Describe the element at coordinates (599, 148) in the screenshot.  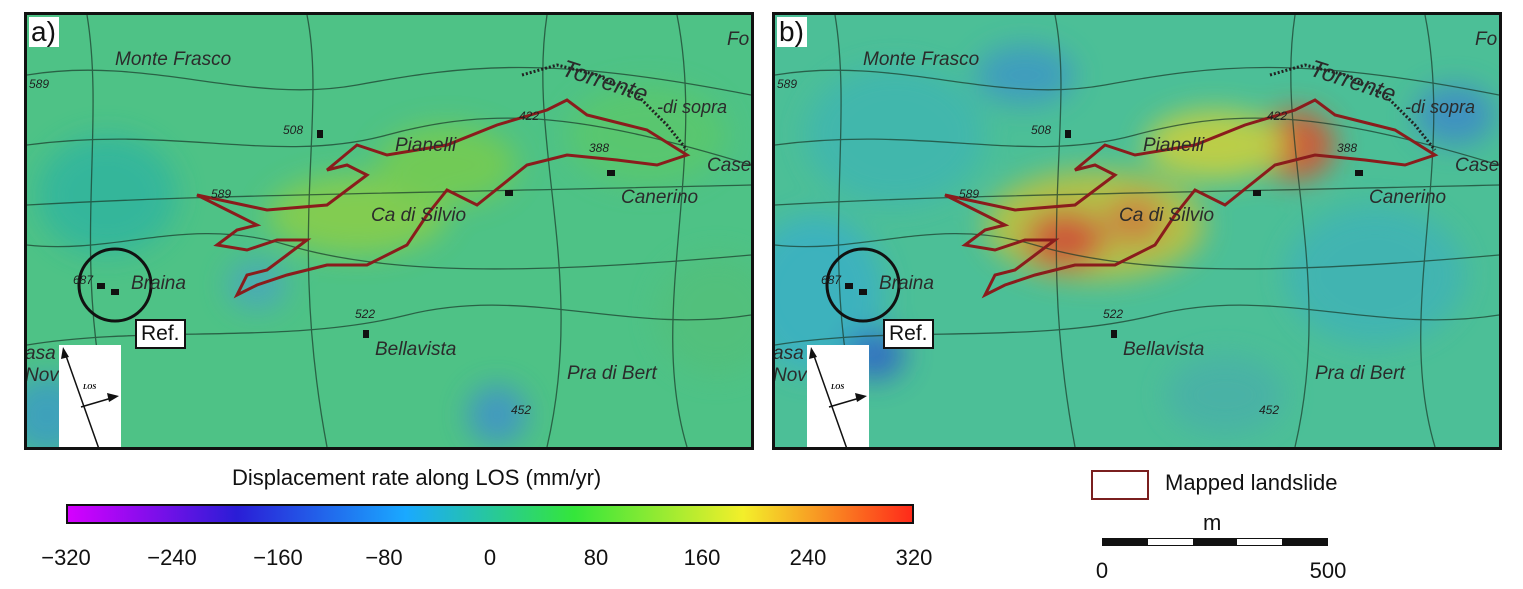
I see `elevation-388: 388` at that location.